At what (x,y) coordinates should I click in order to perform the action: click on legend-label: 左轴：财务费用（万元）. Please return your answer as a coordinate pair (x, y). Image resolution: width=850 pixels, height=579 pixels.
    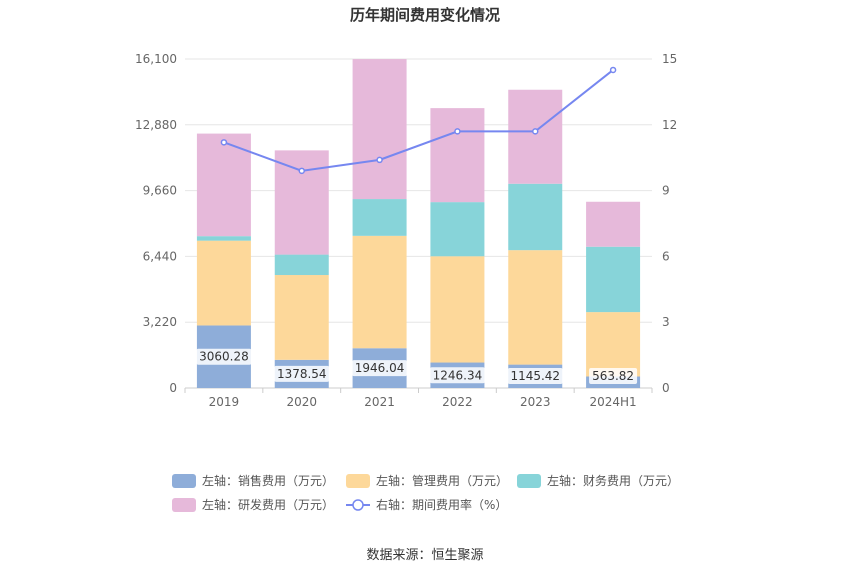
    Looking at the image, I should click on (613, 480).